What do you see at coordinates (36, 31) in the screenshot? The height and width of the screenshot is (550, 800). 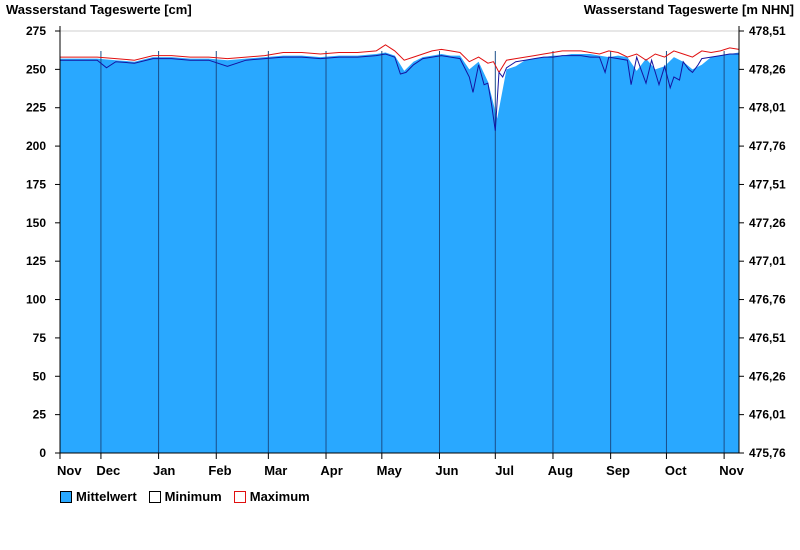 I see `y-left-tick-label: 275` at bounding box center [36, 31].